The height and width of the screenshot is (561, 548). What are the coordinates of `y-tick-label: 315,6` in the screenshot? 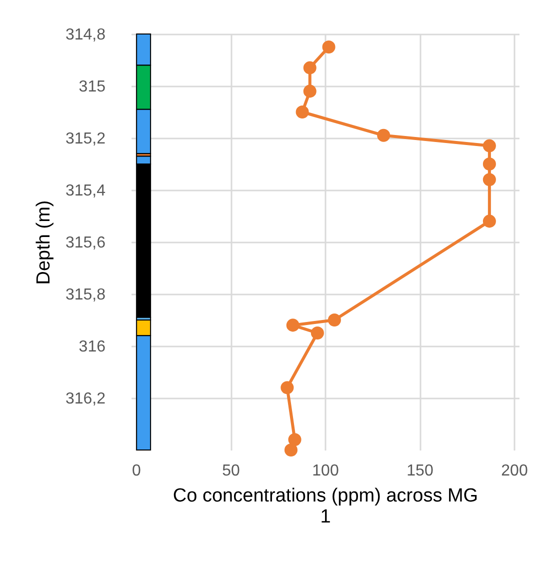 It's located at (85, 243).